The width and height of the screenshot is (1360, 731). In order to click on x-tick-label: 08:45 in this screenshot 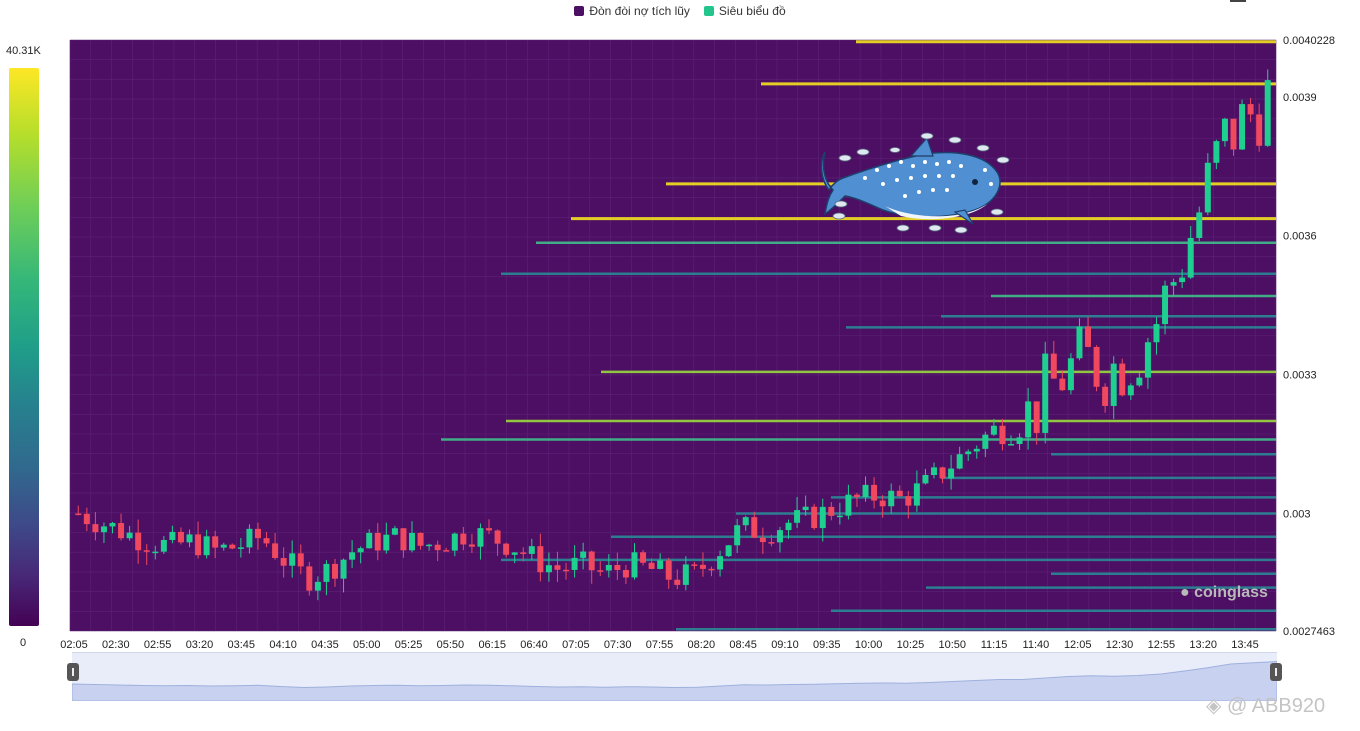, I will do `click(743, 645)`.